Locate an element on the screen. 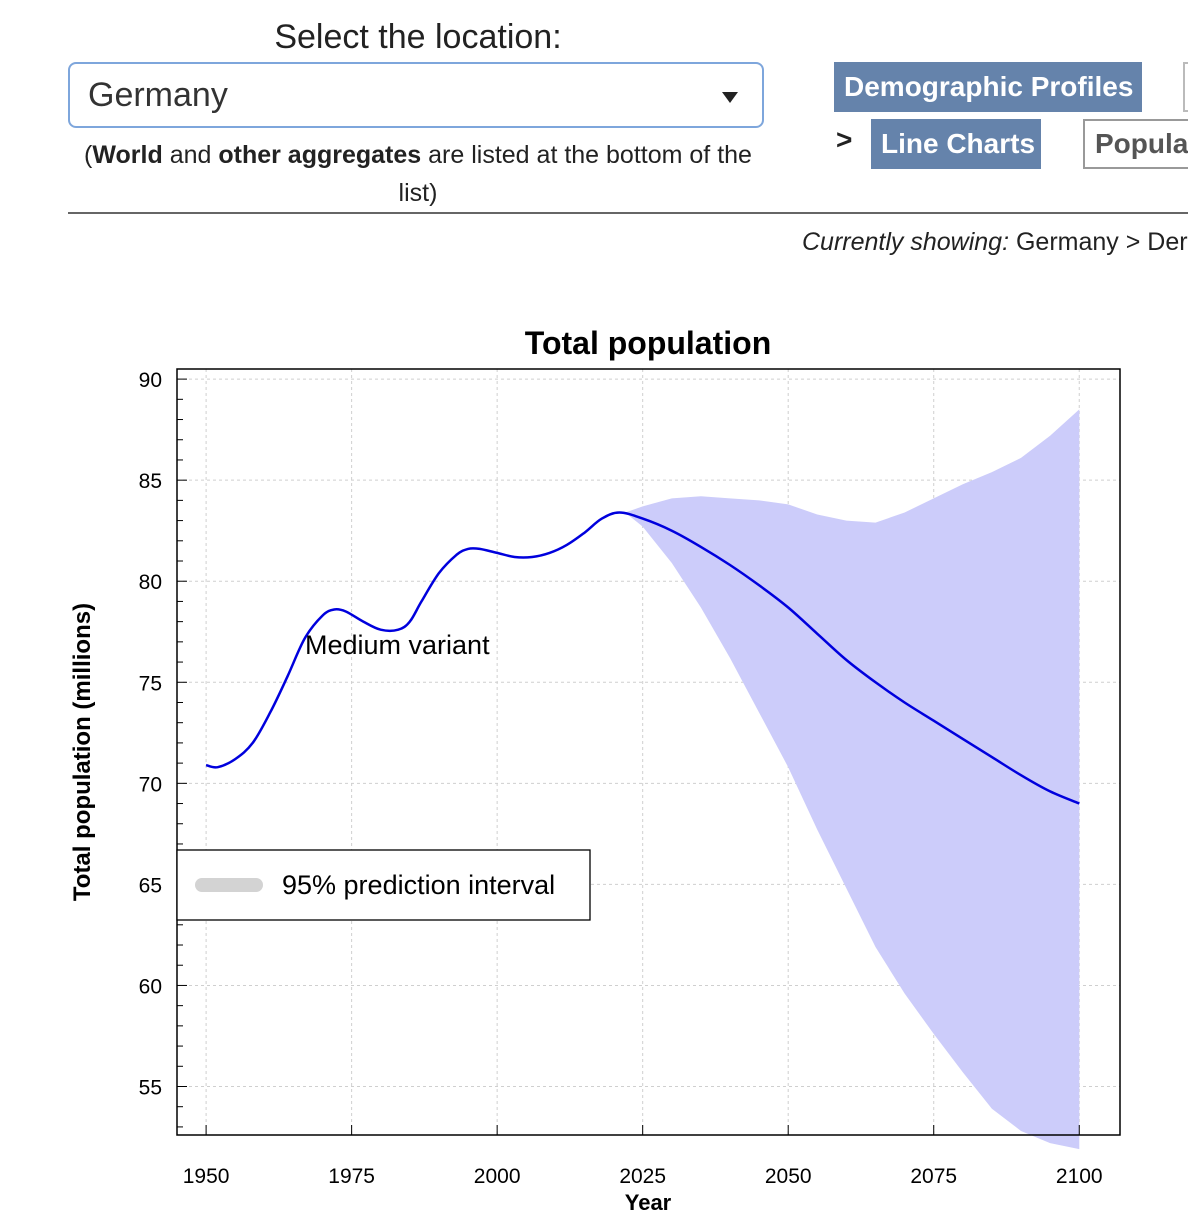 The width and height of the screenshot is (1188, 1222). currently-showing-label: Currently showing: is located at coordinates (906, 242).